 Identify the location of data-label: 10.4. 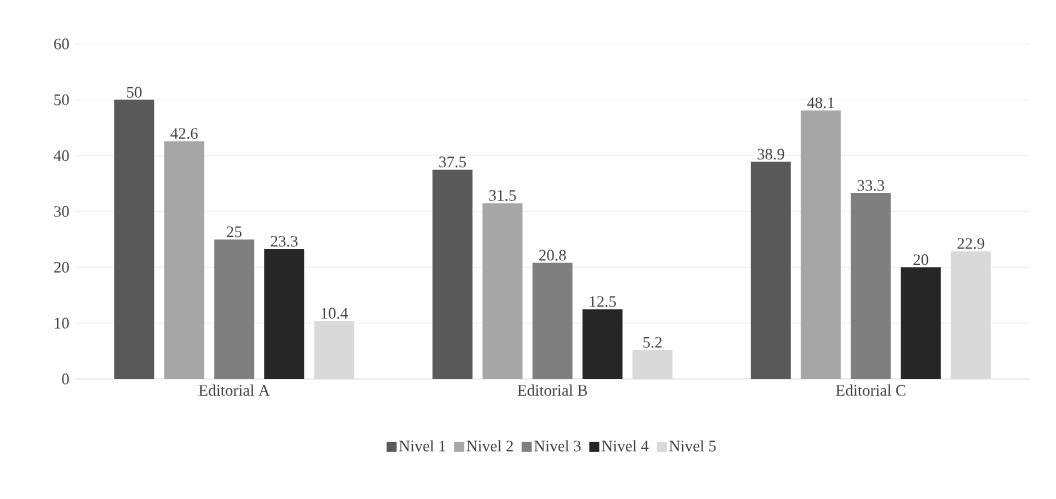
(334, 313).